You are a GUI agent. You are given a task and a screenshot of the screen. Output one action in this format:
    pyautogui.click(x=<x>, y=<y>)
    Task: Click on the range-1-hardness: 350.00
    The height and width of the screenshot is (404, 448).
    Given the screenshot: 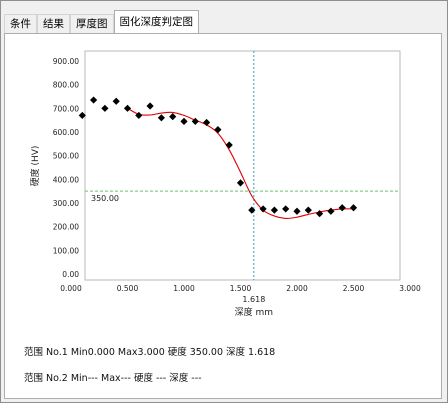 What is the action you would take?
    pyautogui.click(x=206, y=352)
    